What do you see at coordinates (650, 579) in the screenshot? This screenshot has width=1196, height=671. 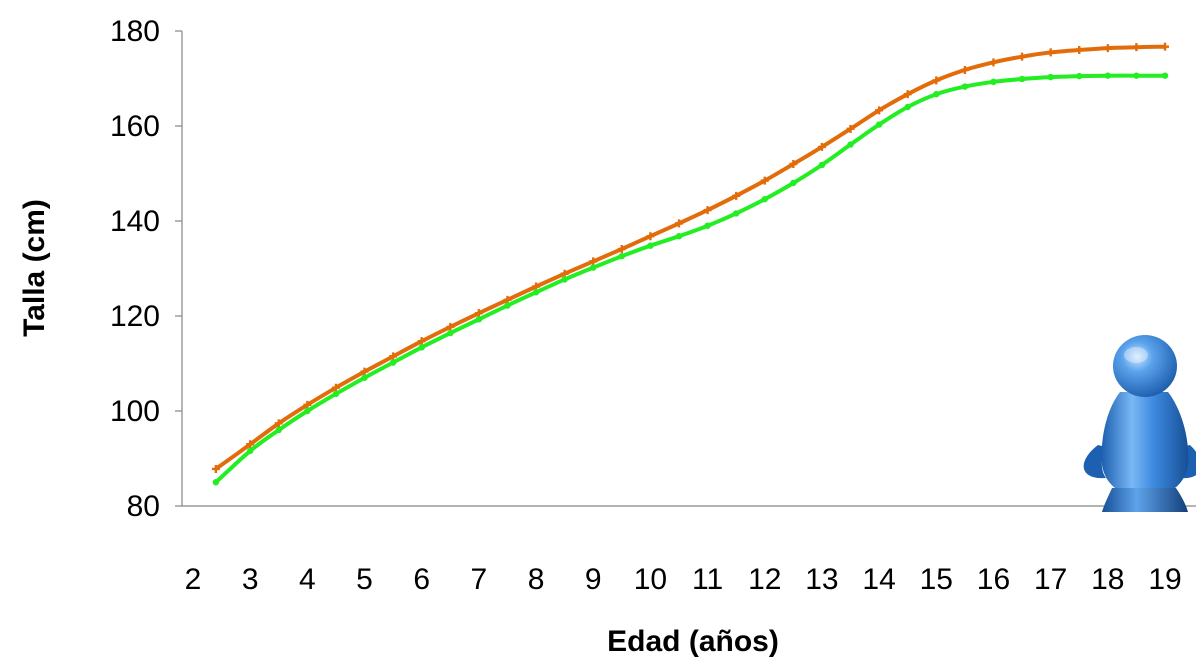 I see `x-tick-label: 10` at bounding box center [650, 579].